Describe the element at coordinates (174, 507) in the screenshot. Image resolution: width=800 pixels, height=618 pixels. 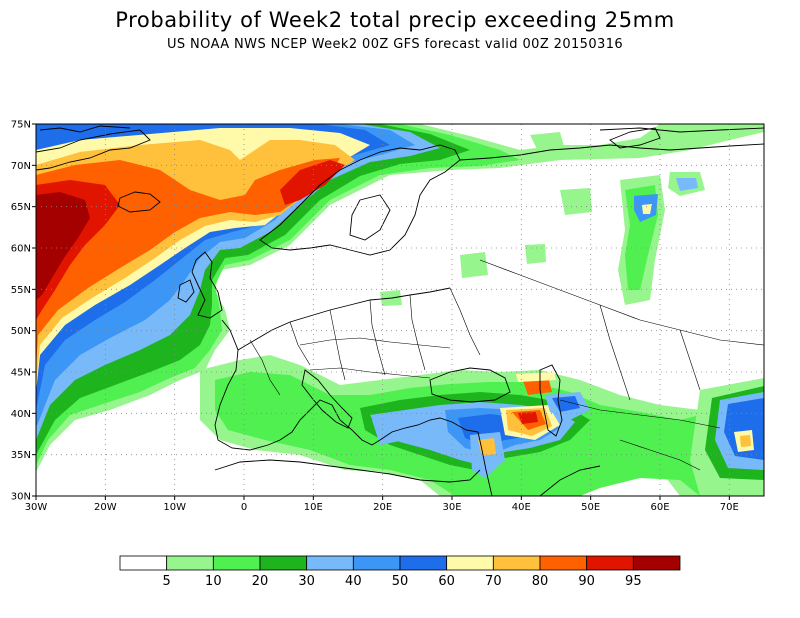
I see `lon-tick-label: 10W` at that location.